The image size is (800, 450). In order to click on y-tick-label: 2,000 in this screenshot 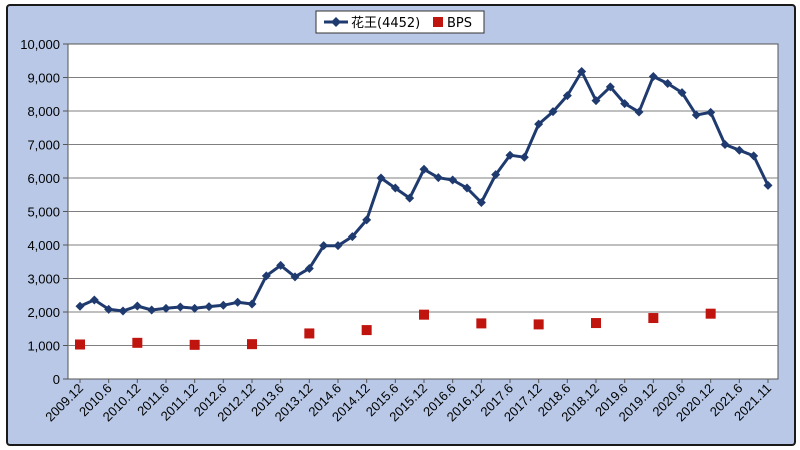, I will do `click(43, 312)`.